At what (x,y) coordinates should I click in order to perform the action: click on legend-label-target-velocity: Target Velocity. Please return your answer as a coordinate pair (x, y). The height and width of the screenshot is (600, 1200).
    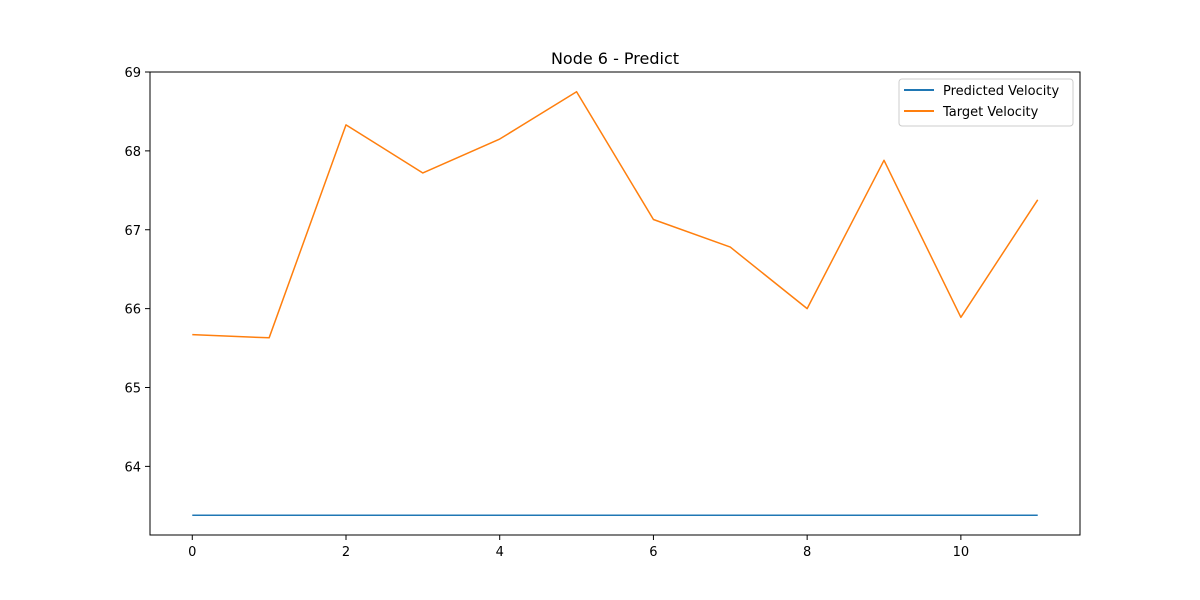
    Looking at the image, I should click on (990, 112).